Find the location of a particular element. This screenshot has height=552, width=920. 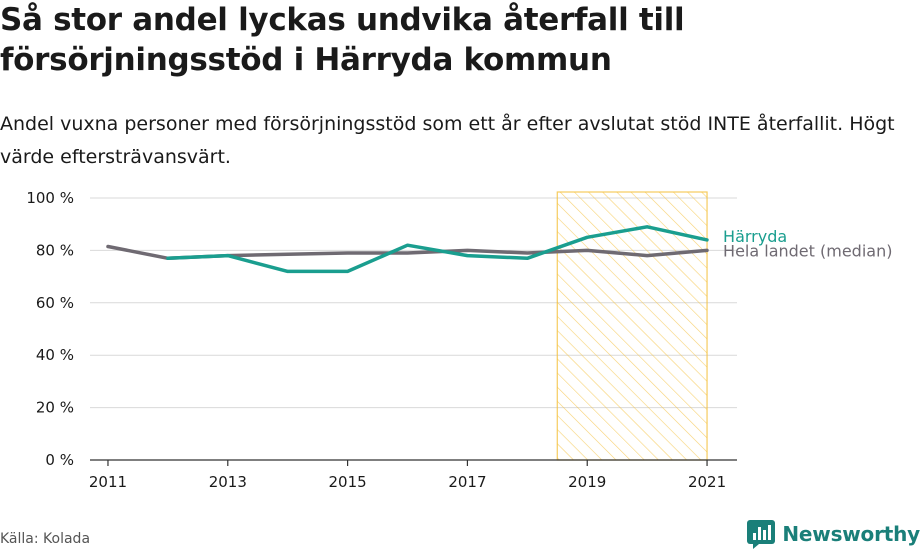

x-tick-label-2021: 2021 is located at coordinates (707, 482).